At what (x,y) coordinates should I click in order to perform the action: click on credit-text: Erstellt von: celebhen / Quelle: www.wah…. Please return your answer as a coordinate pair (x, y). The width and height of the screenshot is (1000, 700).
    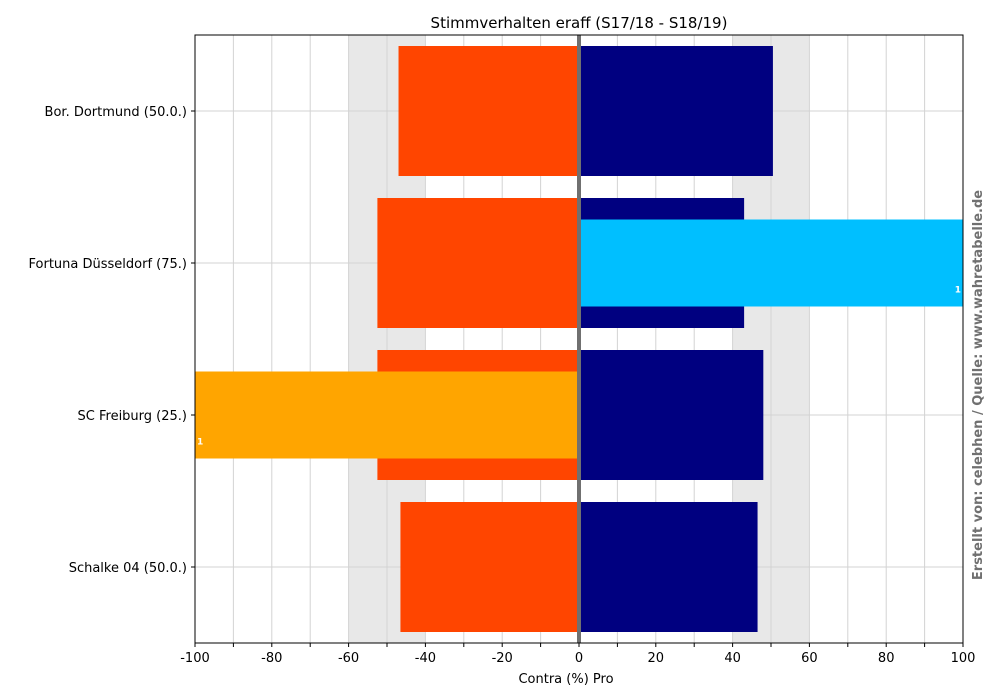
    Looking at the image, I should click on (978, 385).